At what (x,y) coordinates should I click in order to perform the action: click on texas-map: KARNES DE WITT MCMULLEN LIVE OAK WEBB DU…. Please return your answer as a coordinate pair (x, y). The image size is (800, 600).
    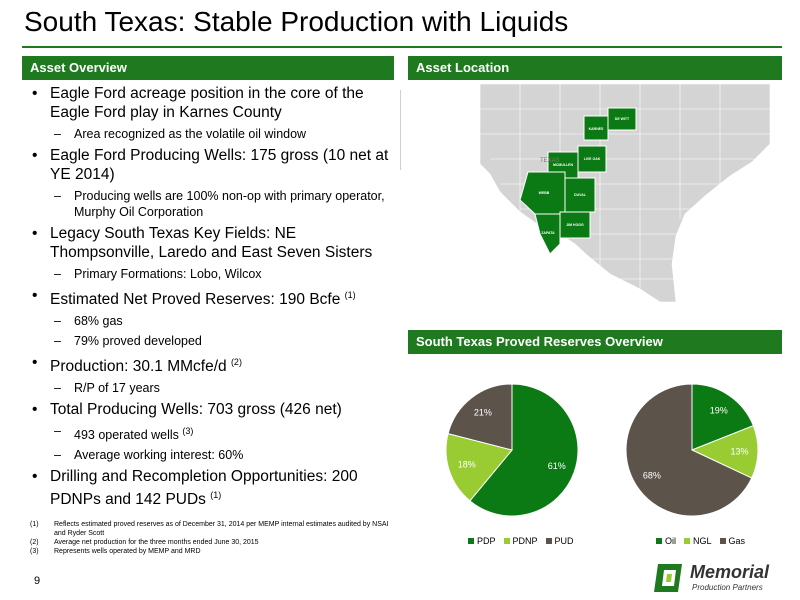
    Looking at the image, I should click on (625, 193).